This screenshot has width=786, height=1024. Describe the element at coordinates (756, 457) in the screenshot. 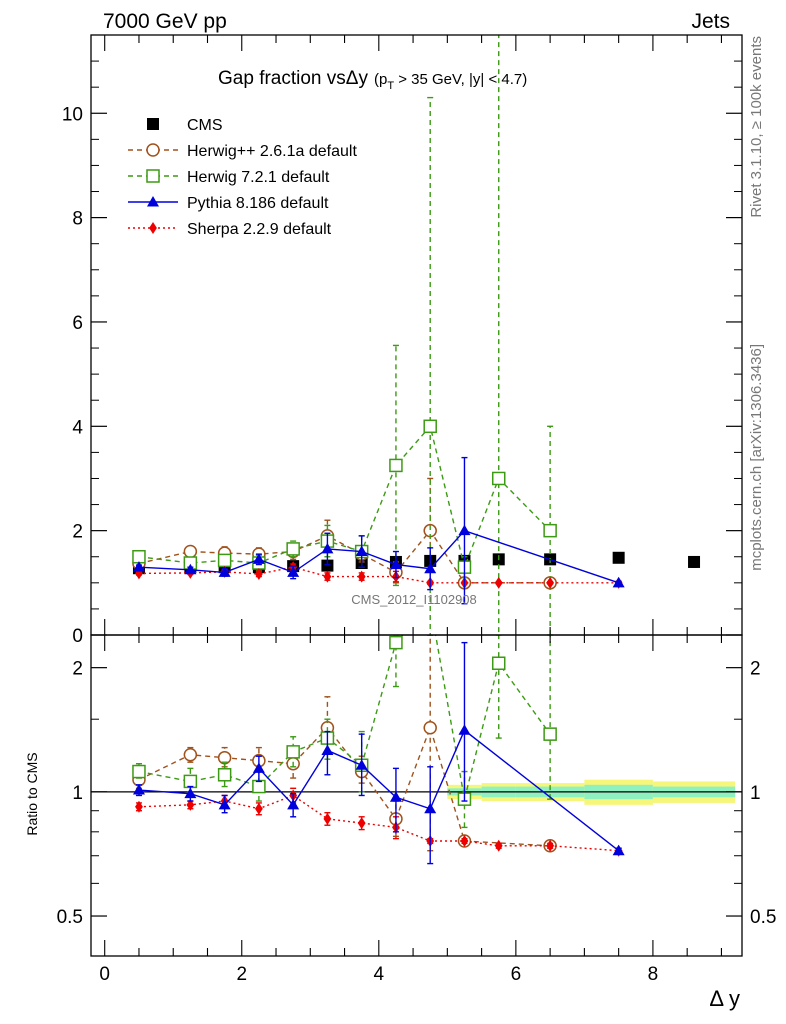

I see `mcplots-label: mcplots.cern.ch [arXiv:1306.3436]` at that location.